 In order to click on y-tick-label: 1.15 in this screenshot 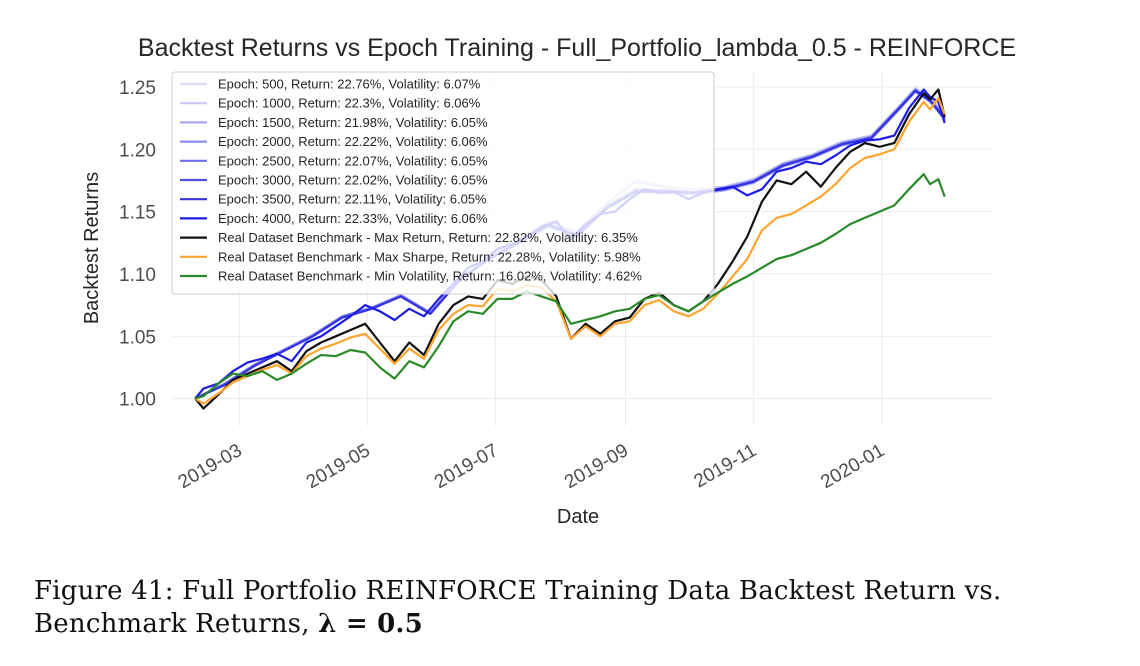, I will do `click(137, 213)`.